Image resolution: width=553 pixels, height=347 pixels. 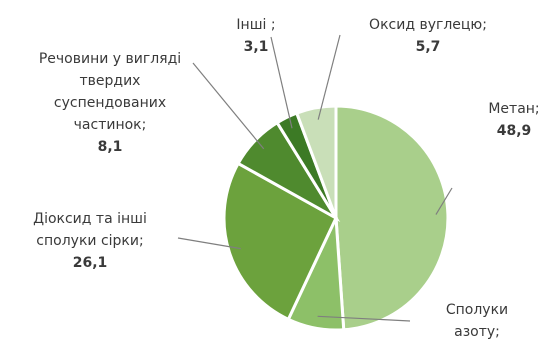 What do you see at coordinates (110, 125) in the screenshot?
I see `slice-label-text: частинок;` at bounding box center [110, 125].